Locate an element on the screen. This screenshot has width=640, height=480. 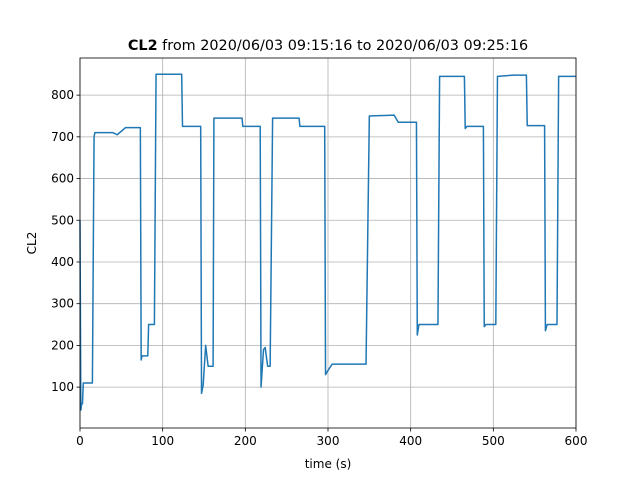
x-tick-label: 0 is located at coordinates (80, 441).